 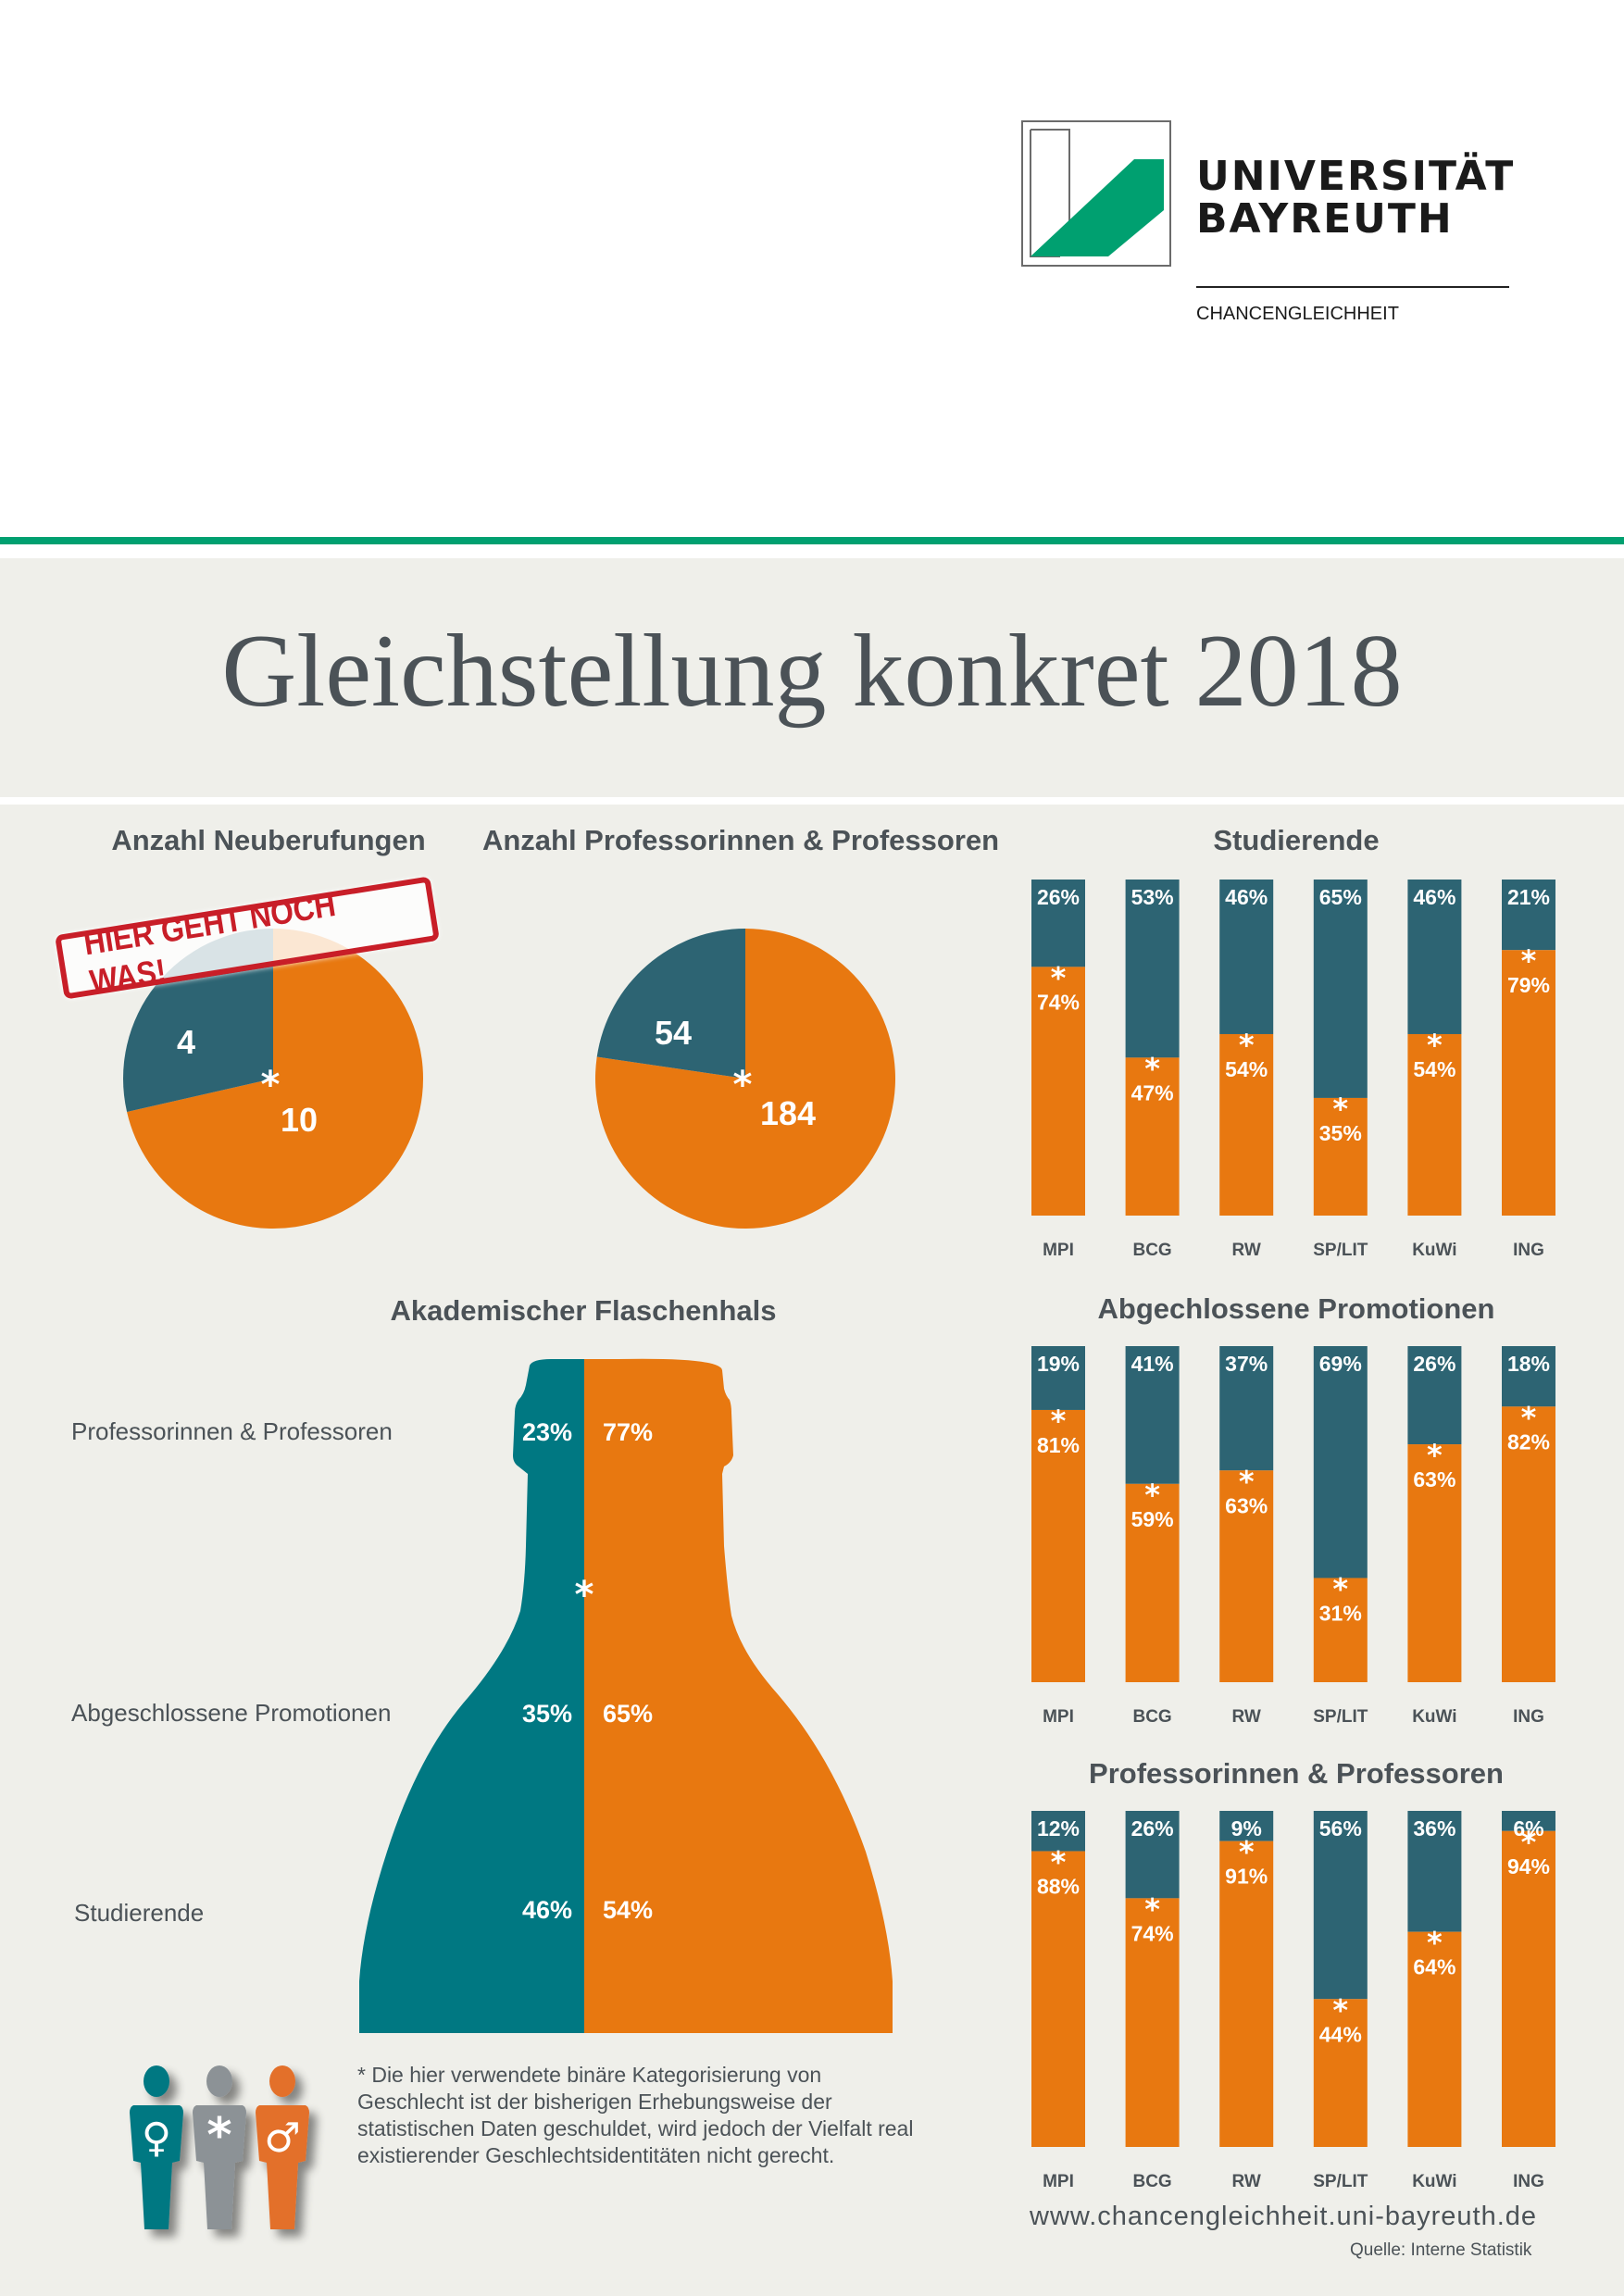 I want to click on bar-label-female: 37%, so click(x=1246, y=1364).